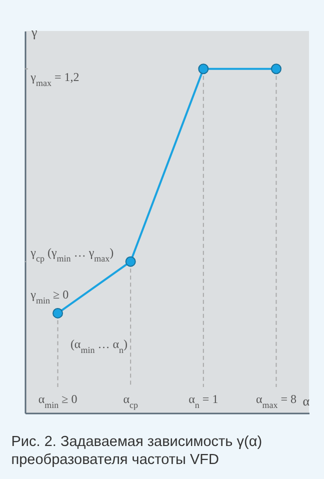 This screenshot has width=324, height=479. Describe the element at coordinates (55, 79) in the screenshot. I see `annotation: γ$_{max}$ = 1,2` at that location.